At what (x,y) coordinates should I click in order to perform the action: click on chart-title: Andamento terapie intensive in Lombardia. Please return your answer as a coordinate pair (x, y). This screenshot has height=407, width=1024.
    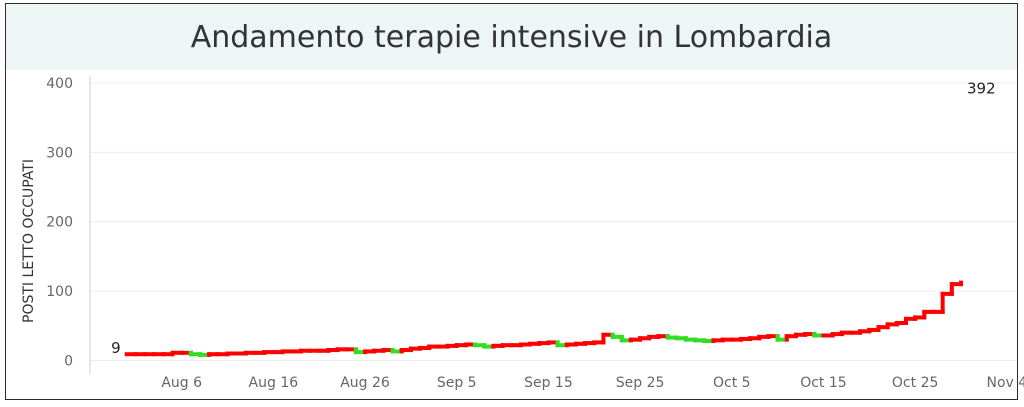
    Looking at the image, I should click on (511, 37).